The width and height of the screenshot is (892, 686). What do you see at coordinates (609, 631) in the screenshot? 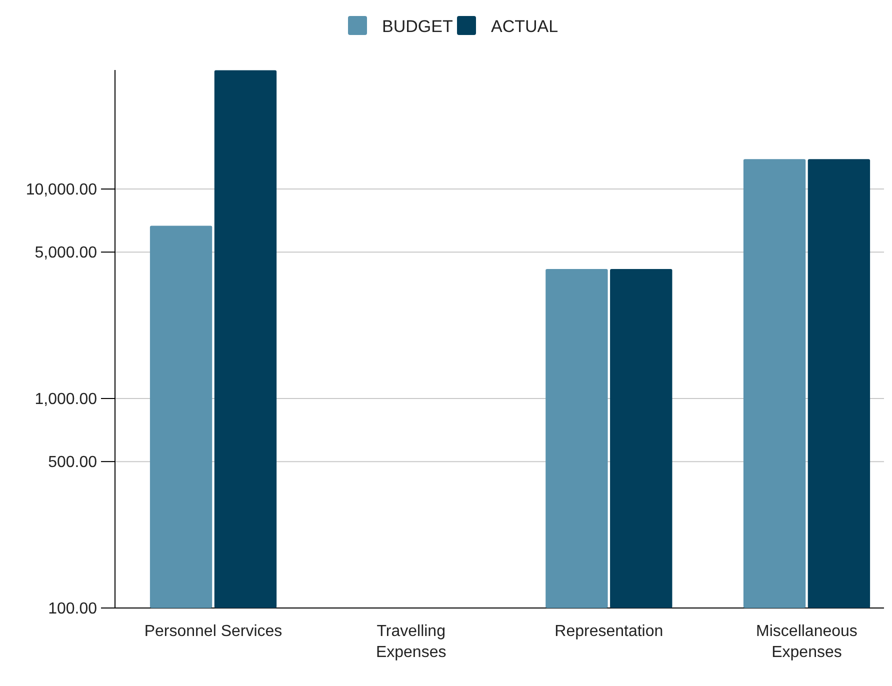
I see `x-tick-label: Representation` at bounding box center [609, 631].